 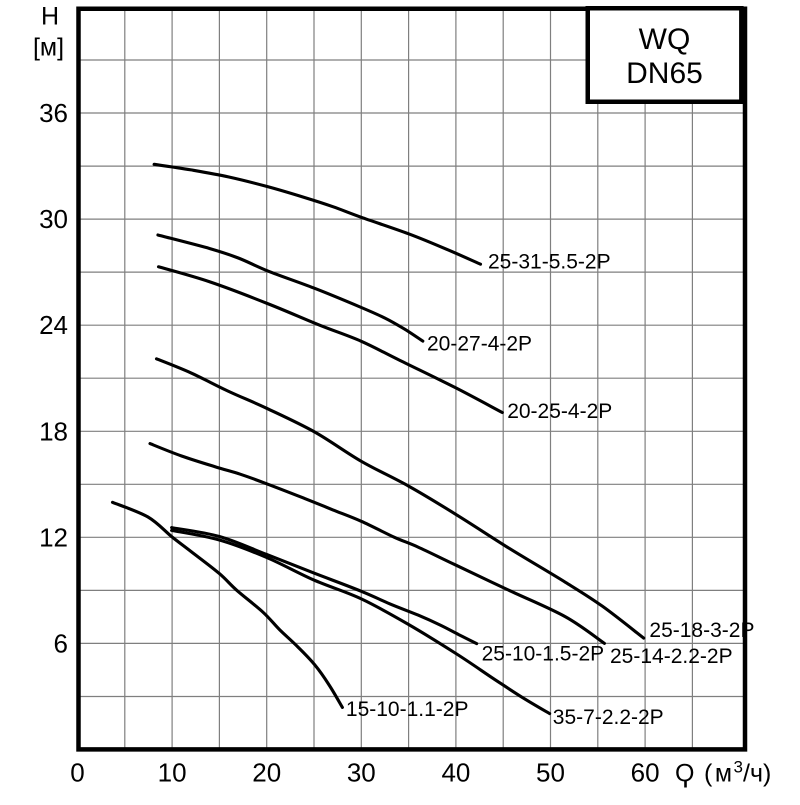 I want to click on svg-text: O, so click(x=684, y=774).